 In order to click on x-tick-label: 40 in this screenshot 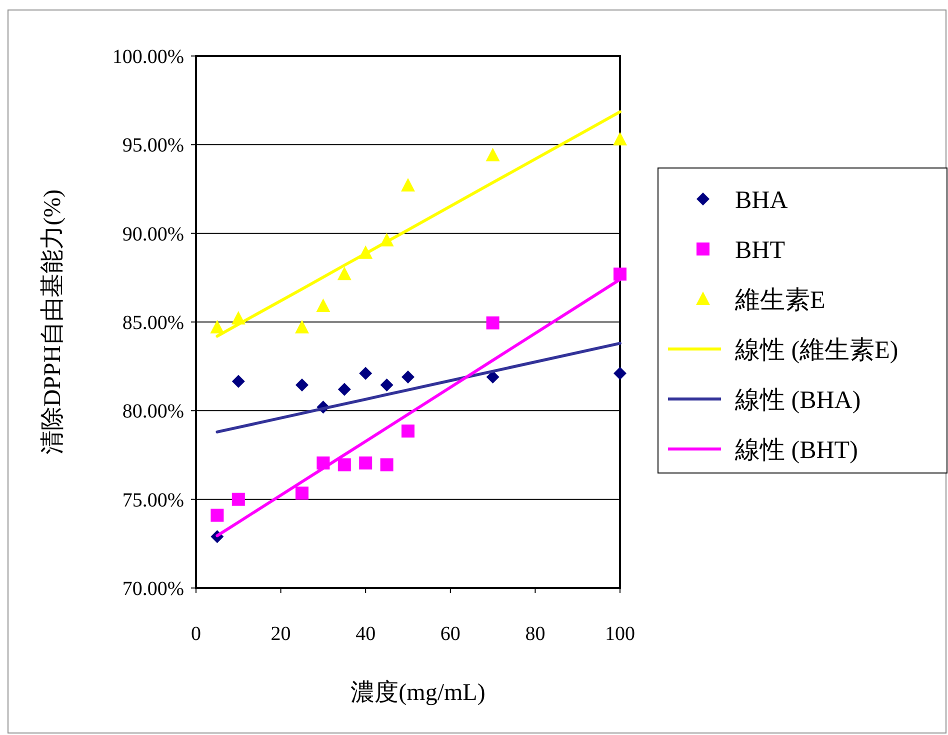, I will do `click(366, 634)`.